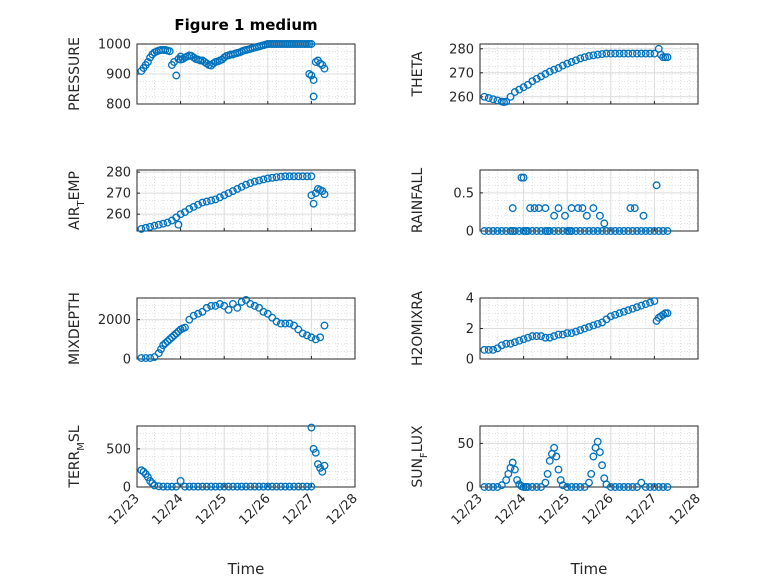 Image resolution: width=778 pixels, height=583 pixels. What do you see at coordinates (77, 200) in the screenshot?
I see `y-axis-label: AIRTEMP` at bounding box center [77, 200].